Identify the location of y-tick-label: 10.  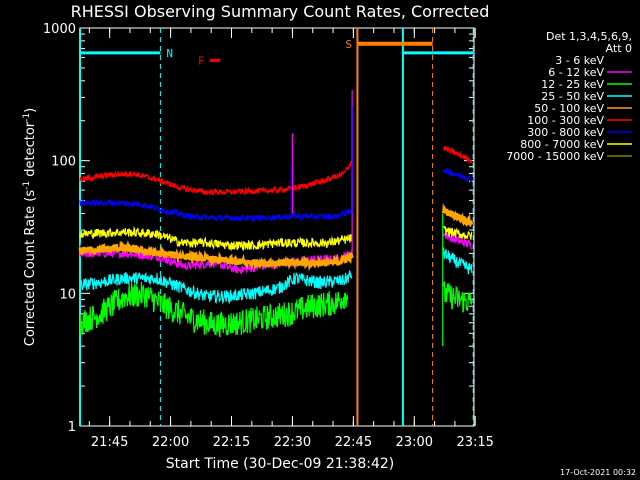
(67, 294).